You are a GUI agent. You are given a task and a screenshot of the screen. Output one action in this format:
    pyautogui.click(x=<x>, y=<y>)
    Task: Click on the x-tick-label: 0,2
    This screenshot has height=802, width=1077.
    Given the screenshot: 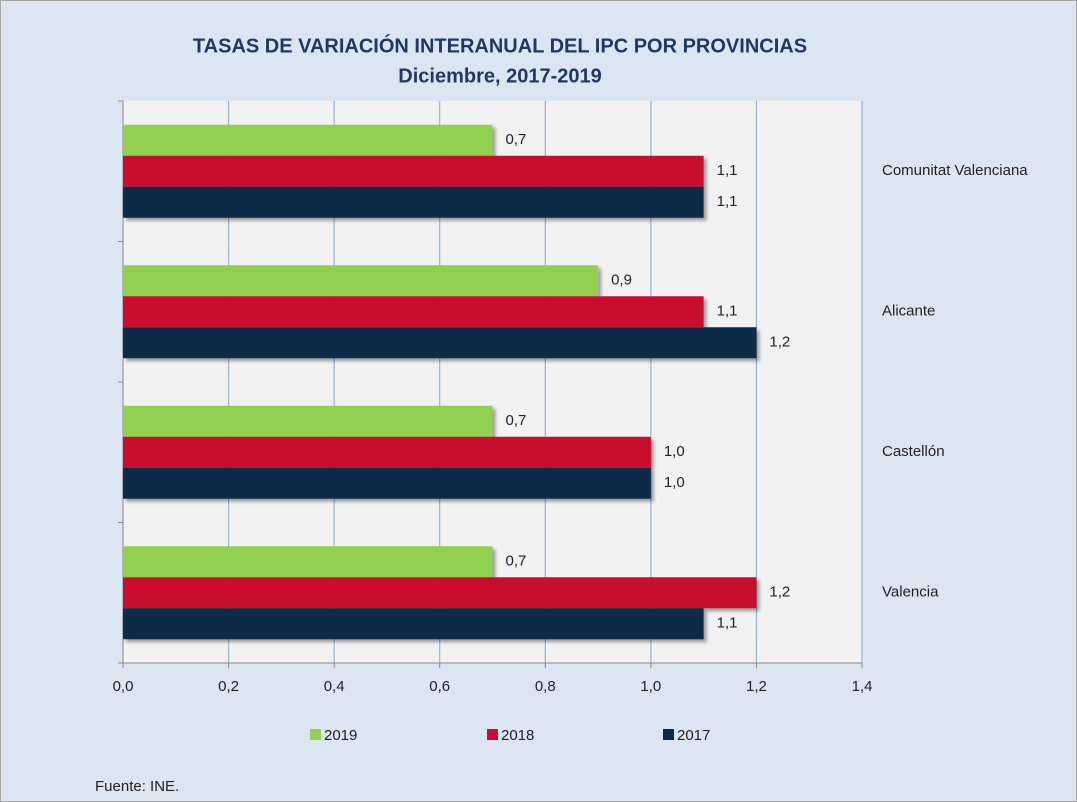 What is the action you would take?
    pyautogui.click(x=228, y=686)
    